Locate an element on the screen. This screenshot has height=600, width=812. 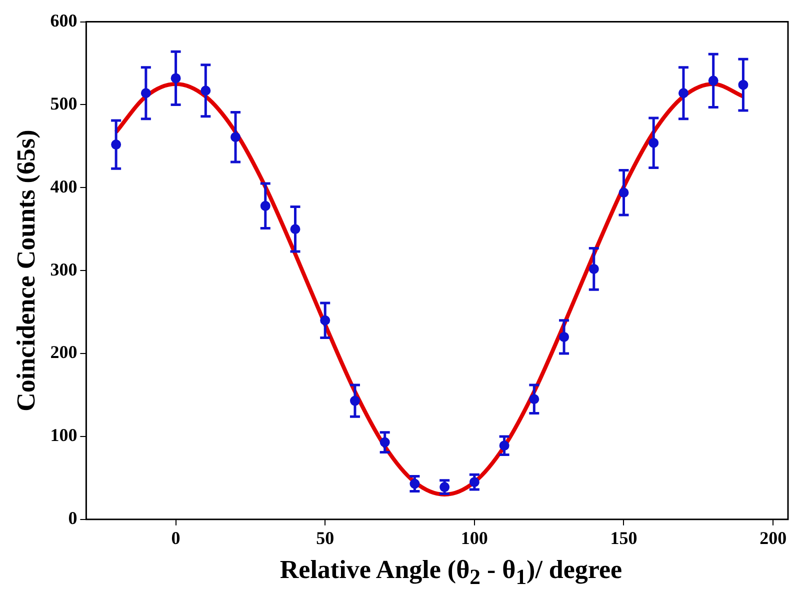
x-tick-label: 50 is located at coordinates (325, 538).